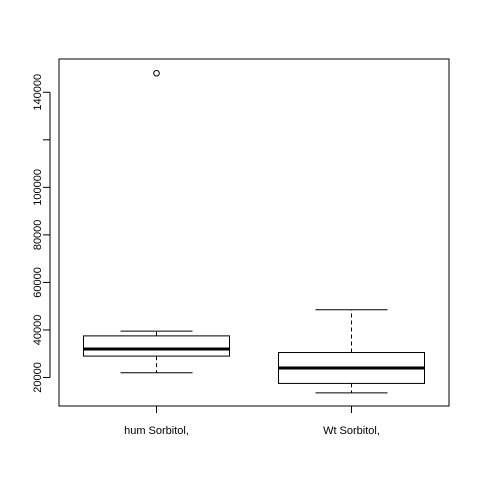 The image size is (480, 480). What do you see at coordinates (156, 346) in the screenshot?
I see `iqr-box` at bounding box center [156, 346].